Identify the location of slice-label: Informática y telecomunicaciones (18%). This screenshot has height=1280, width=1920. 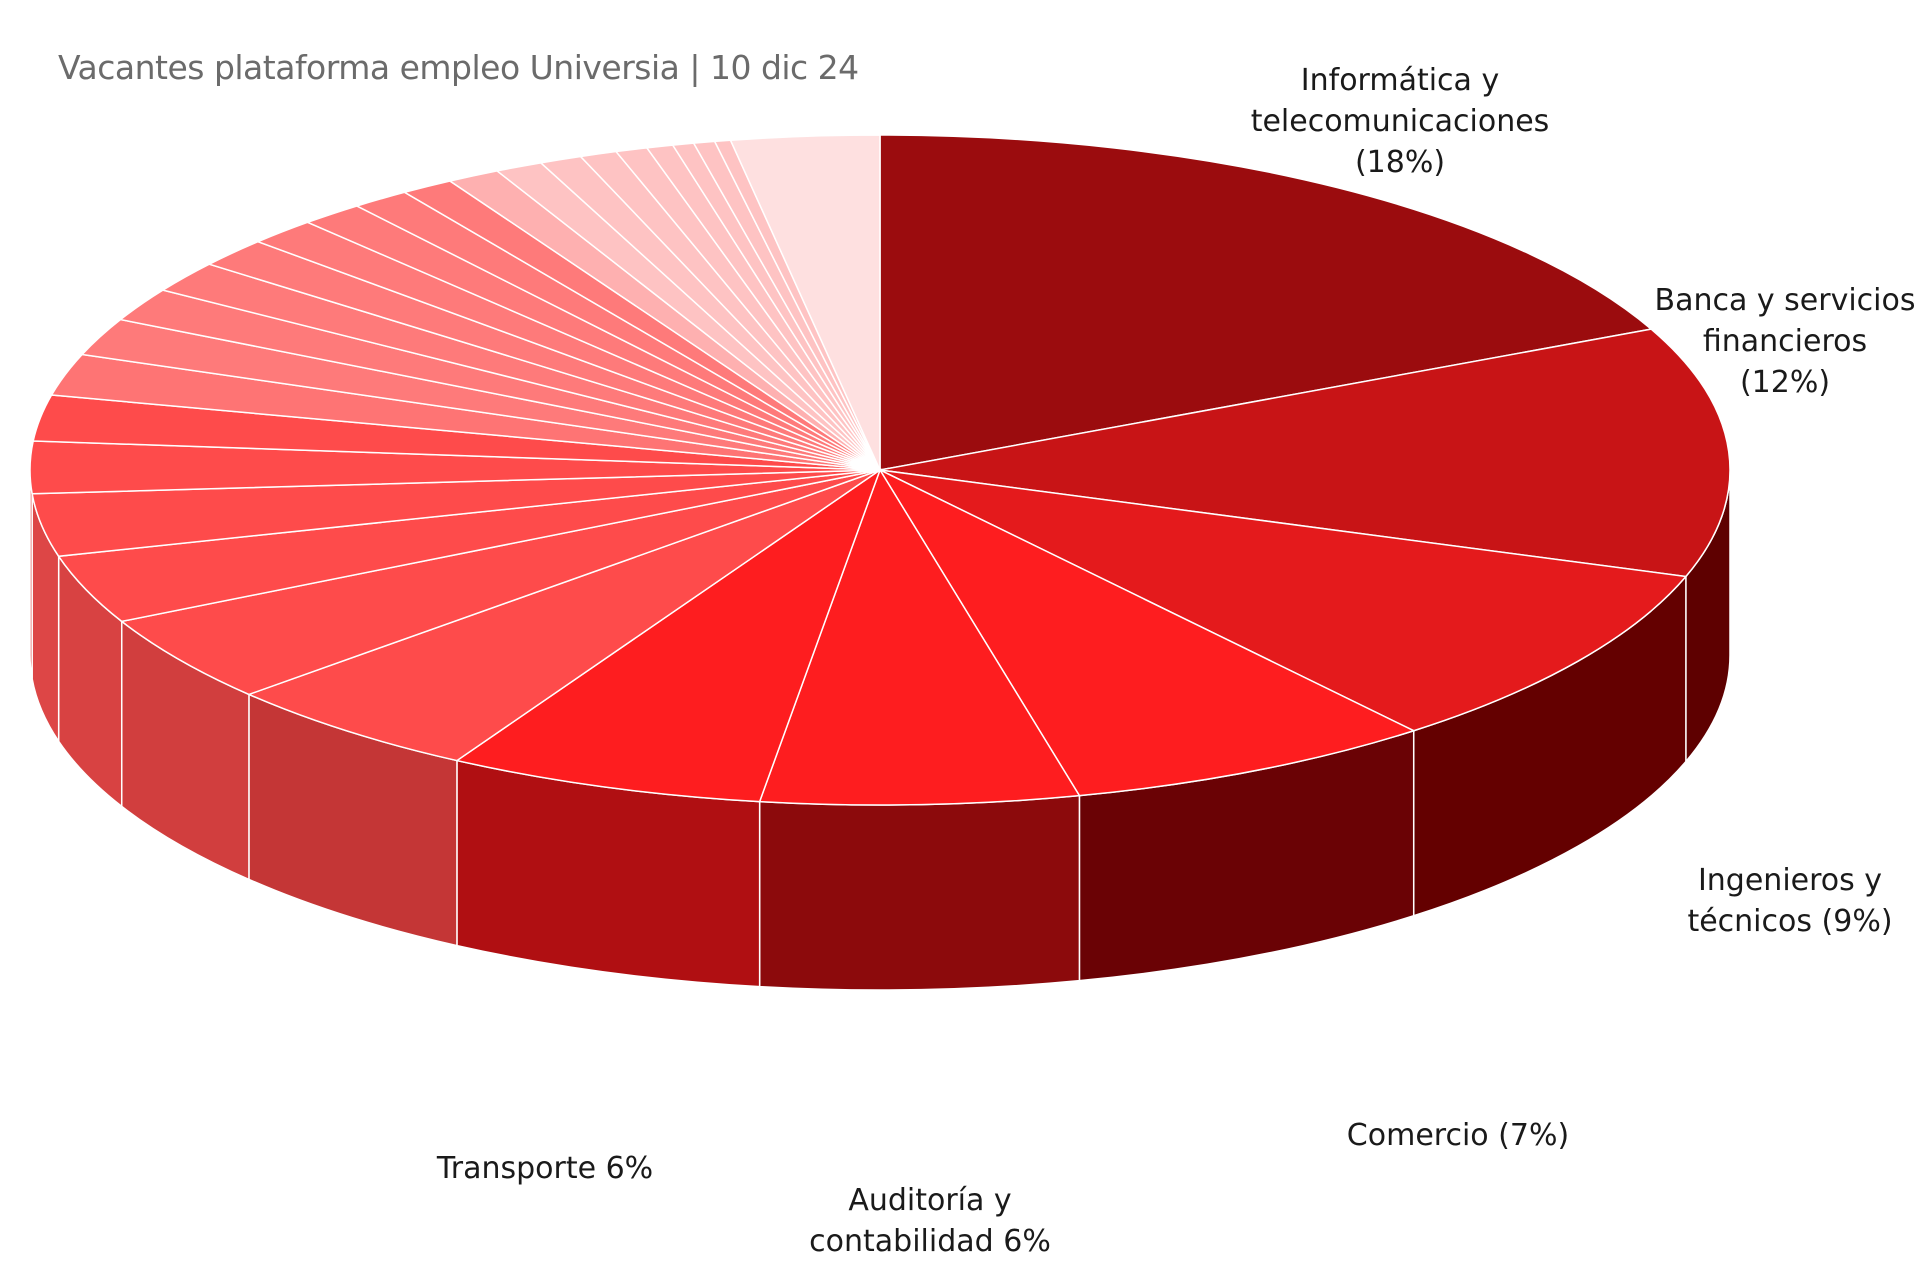
(1400, 121).